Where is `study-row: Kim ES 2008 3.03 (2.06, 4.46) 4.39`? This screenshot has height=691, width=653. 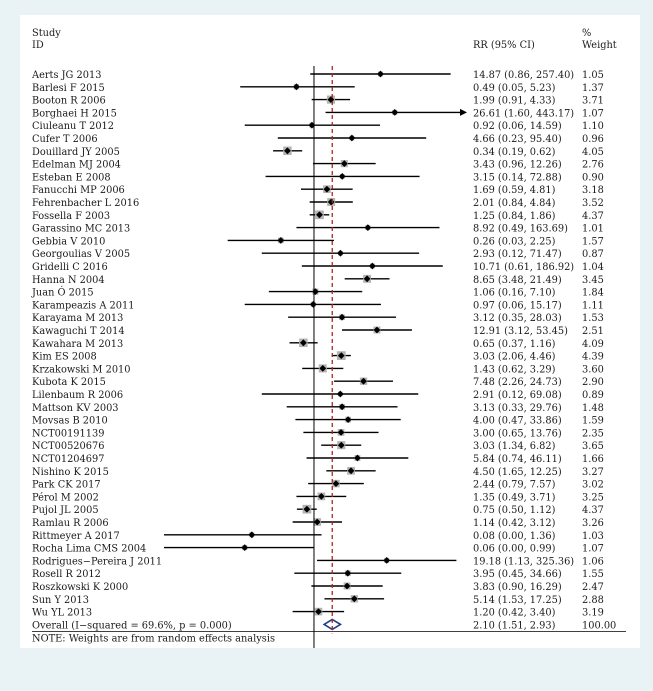 study-row: Kim ES 2008 3.03 (2.06, 4.46) 4.39 is located at coordinates (318, 357).